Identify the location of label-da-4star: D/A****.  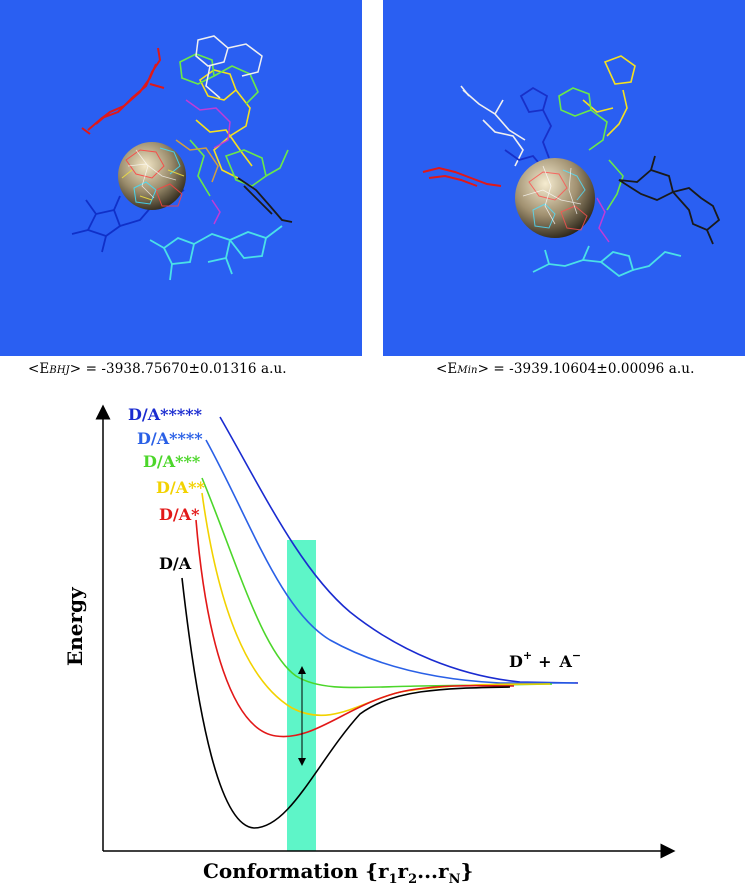
(170, 438).